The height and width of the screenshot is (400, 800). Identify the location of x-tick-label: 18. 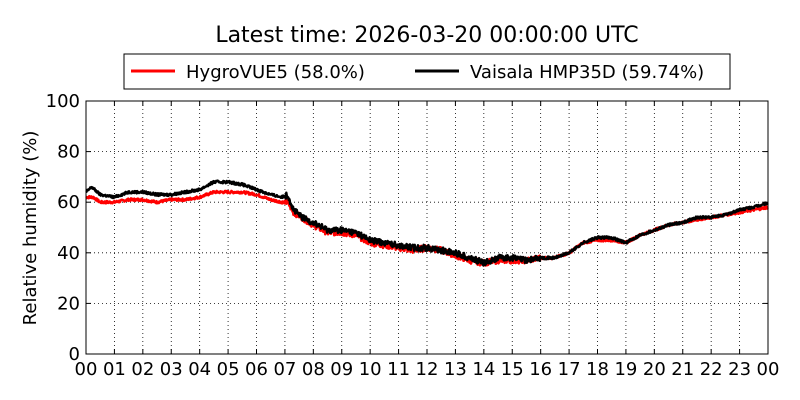
(597, 369).